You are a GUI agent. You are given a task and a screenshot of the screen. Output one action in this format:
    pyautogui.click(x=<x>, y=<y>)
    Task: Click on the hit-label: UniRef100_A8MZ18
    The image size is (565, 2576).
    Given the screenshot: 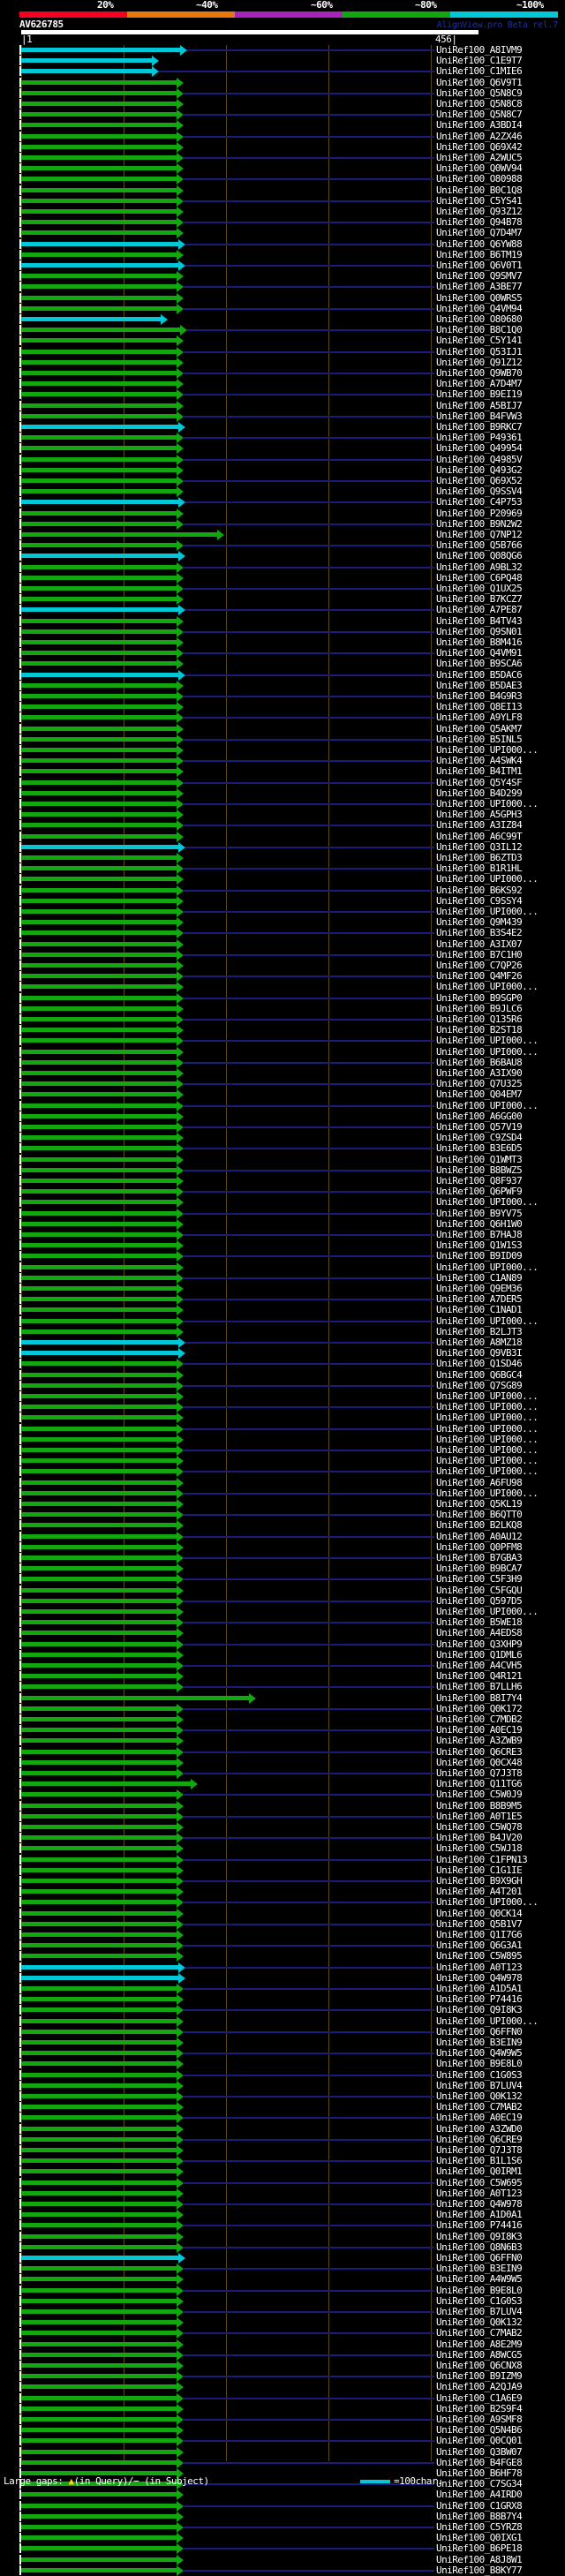 What is the action you would take?
    pyautogui.click(x=480, y=1343)
    